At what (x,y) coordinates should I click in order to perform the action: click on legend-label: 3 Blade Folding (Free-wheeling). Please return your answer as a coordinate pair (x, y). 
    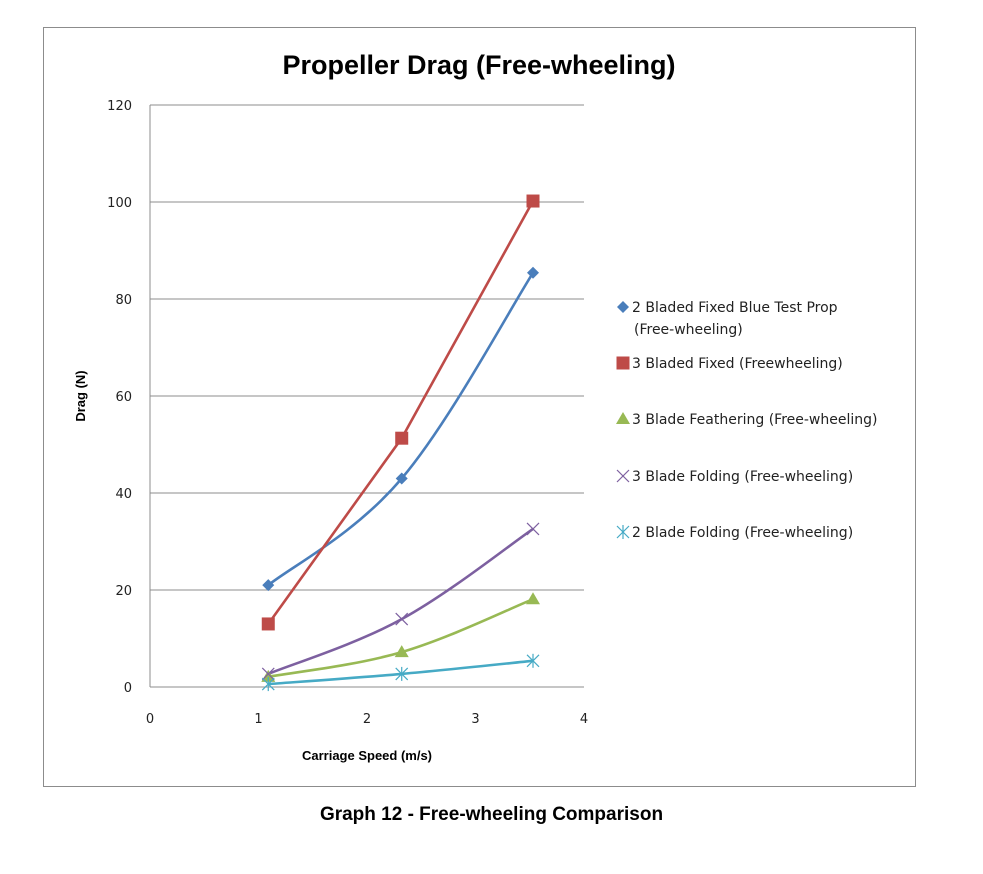
    Looking at the image, I should click on (742, 477).